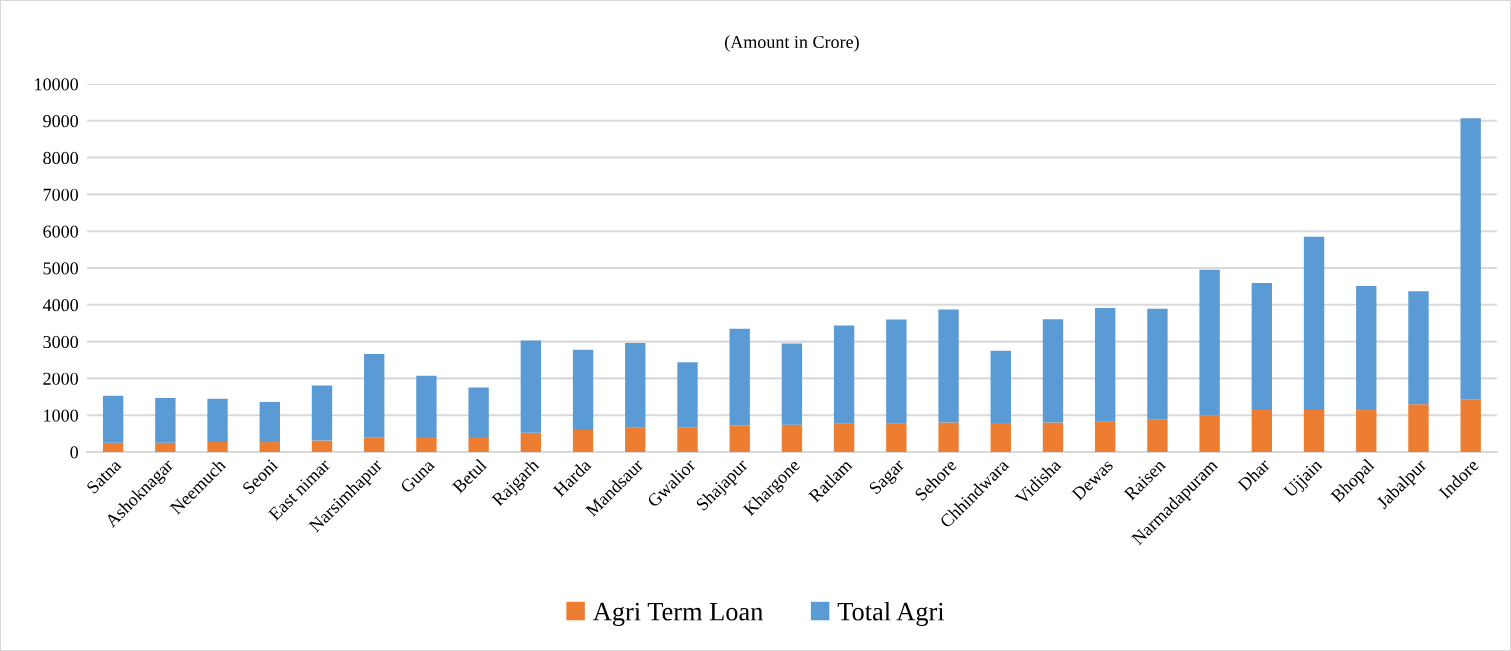  I want to click on y-tick-label: 5000, so click(61, 268).